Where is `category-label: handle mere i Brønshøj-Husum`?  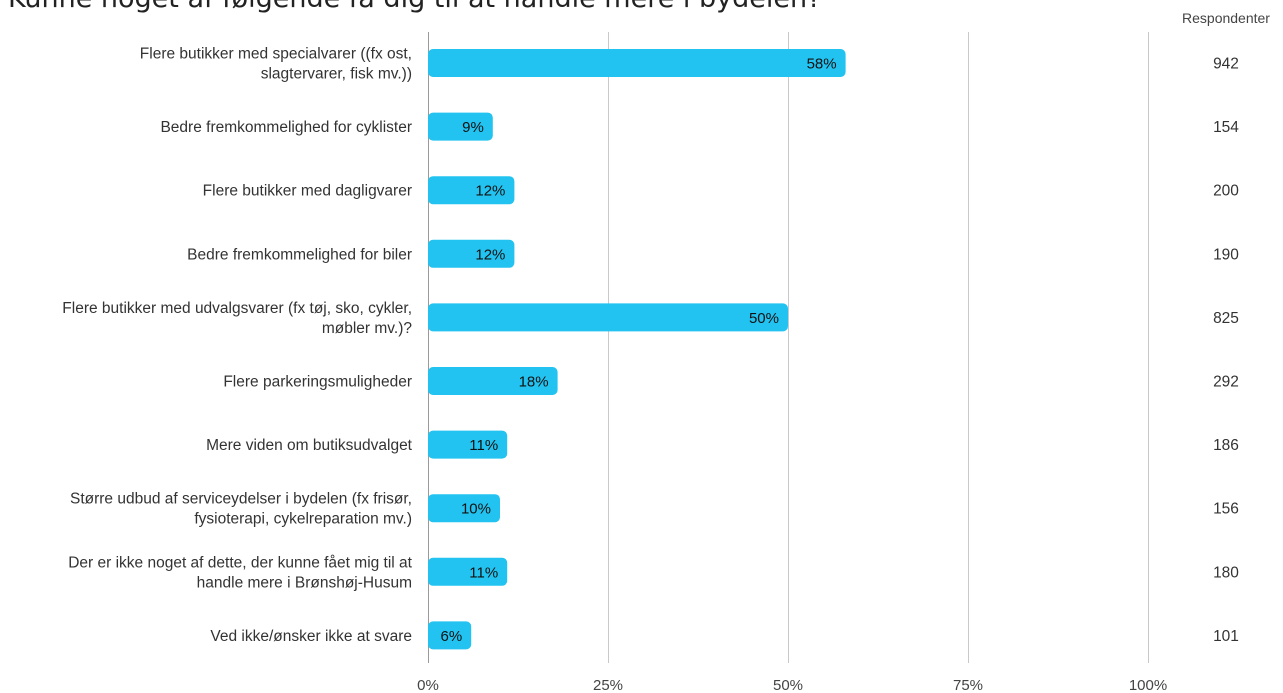 category-label: handle mere i Brønshøj-Husum is located at coordinates (304, 582).